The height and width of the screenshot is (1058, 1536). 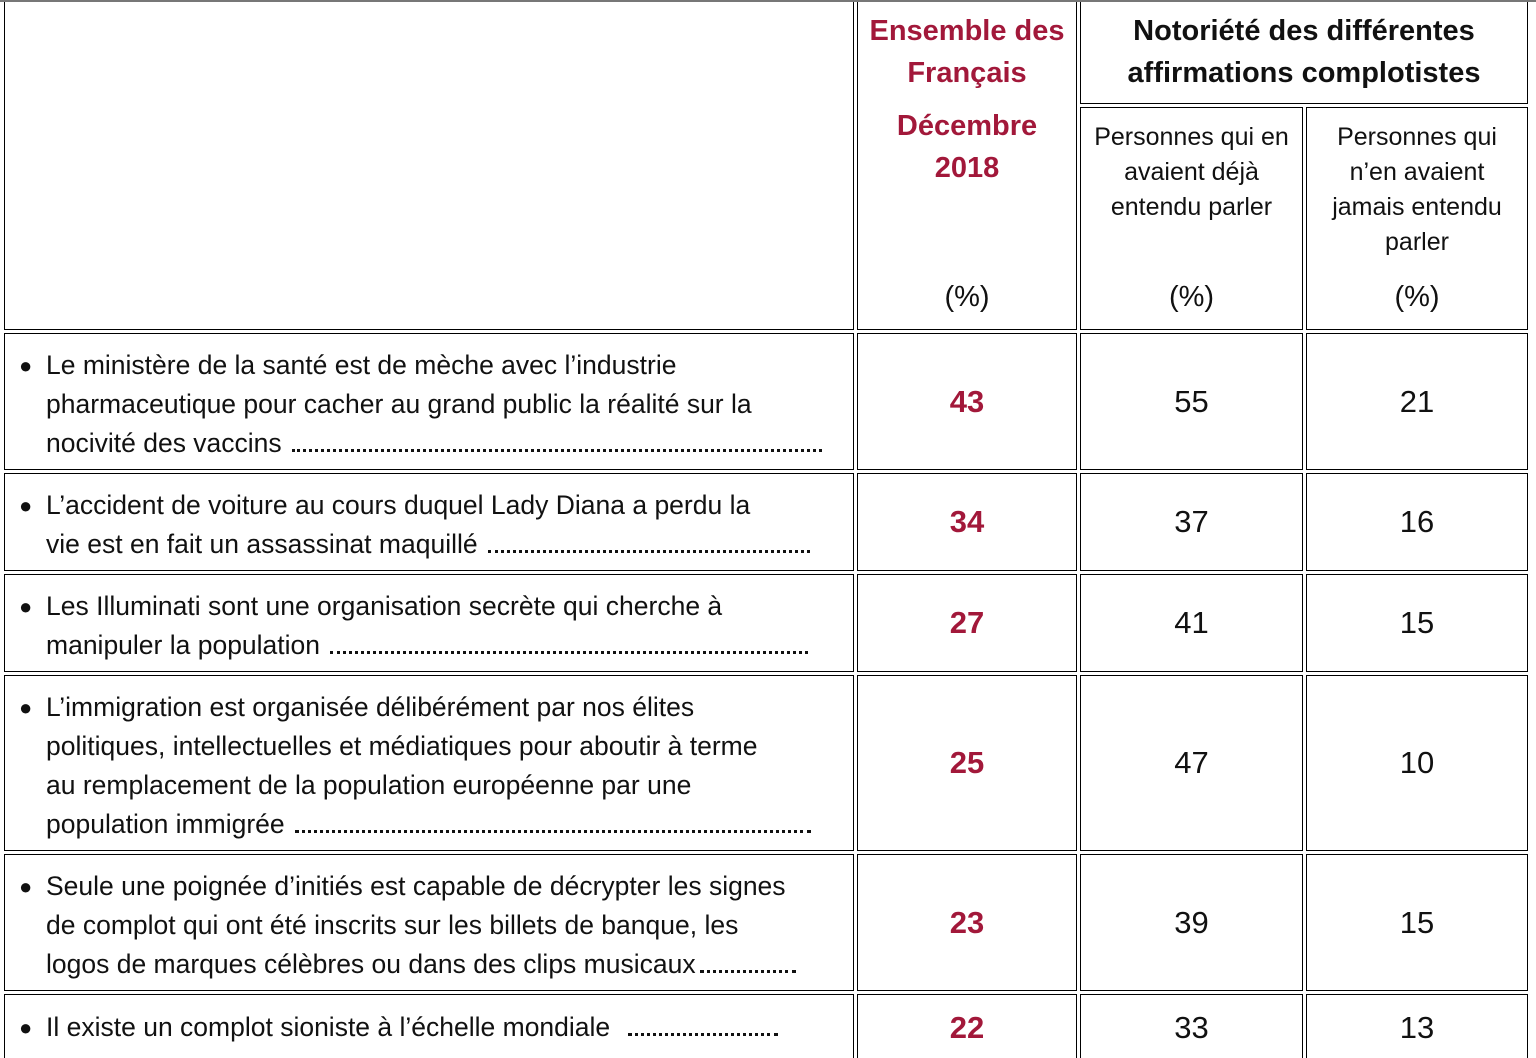 I want to click on table-row-ensemble-cell: 23, so click(x=967, y=922).